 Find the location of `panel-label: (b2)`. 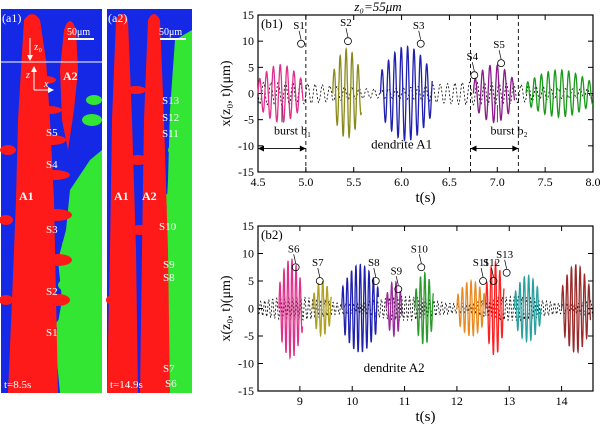

panel-label: (b2) is located at coordinates (272, 234).